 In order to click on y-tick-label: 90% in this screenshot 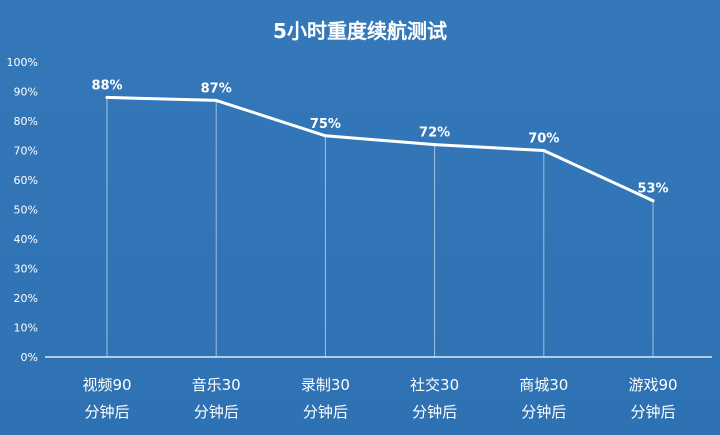, I will do `click(26, 92)`.